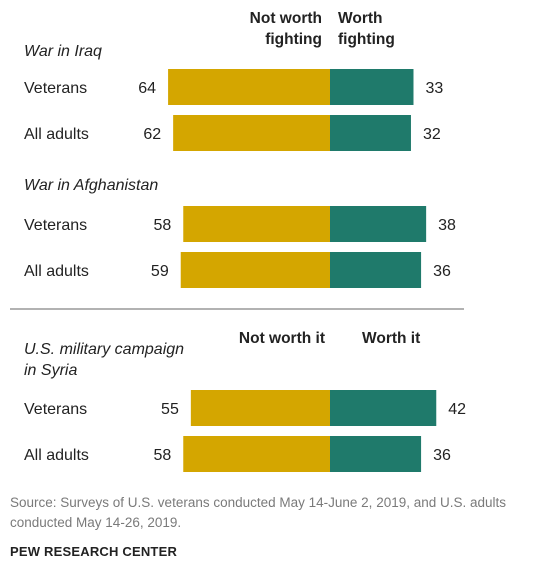 This screenshot has width=535, height=575. What do you see at coordinates (104, 349) in the screenshot?
I see `panel-title: U.S. military campaign` at bounding box center [104, 349].